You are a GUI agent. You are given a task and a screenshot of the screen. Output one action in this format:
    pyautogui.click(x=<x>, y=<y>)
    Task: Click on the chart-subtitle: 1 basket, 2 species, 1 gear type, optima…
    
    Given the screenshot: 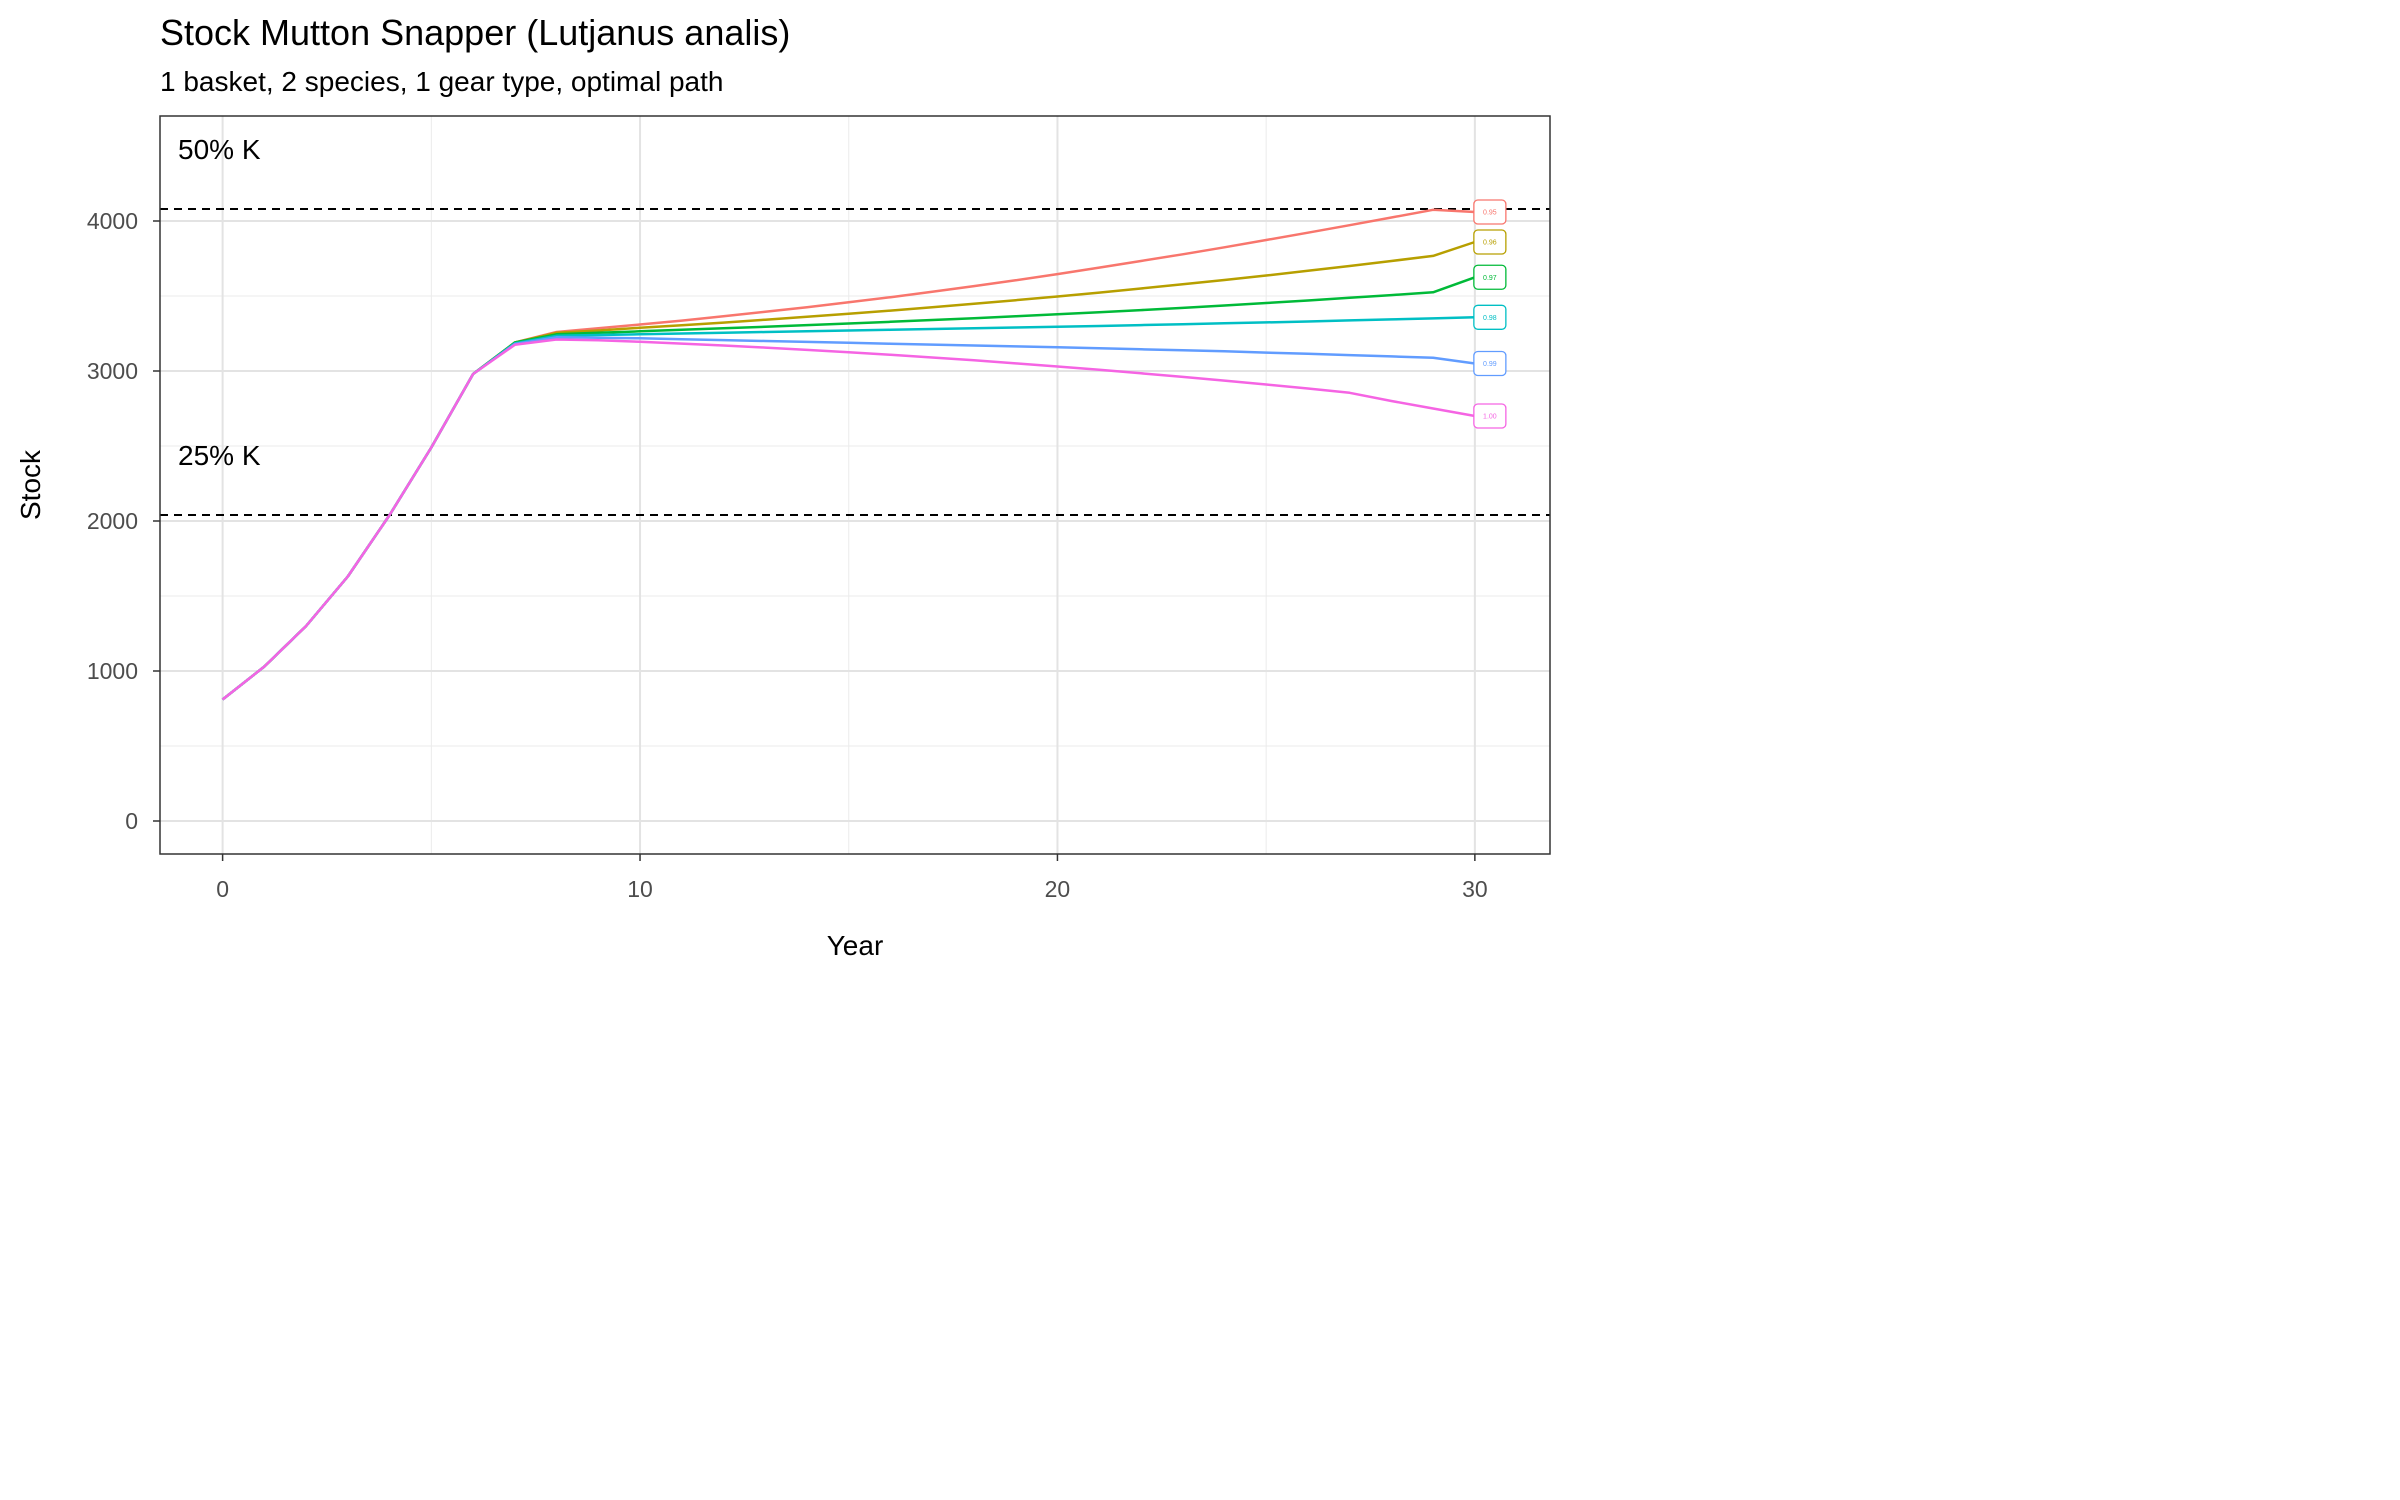 What is the action you would take?
    pyautogui.click(x=441, y=81)
    